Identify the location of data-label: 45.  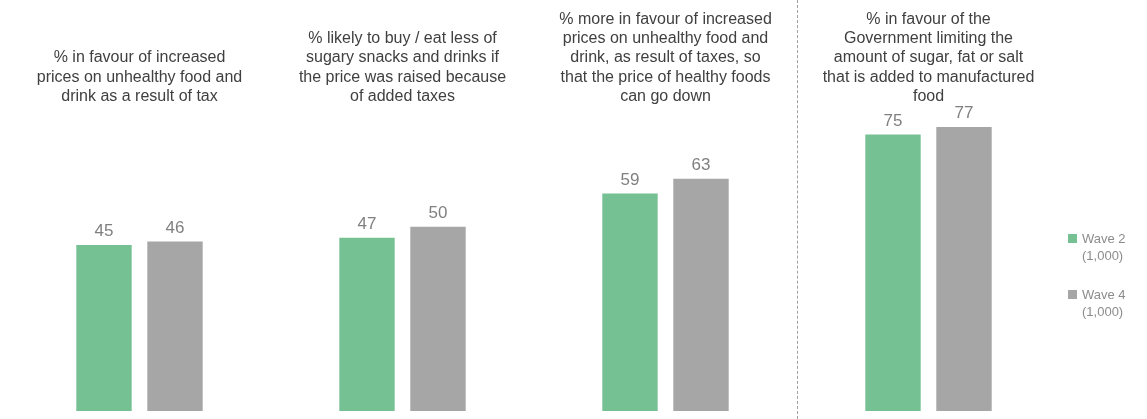
(104, 231).